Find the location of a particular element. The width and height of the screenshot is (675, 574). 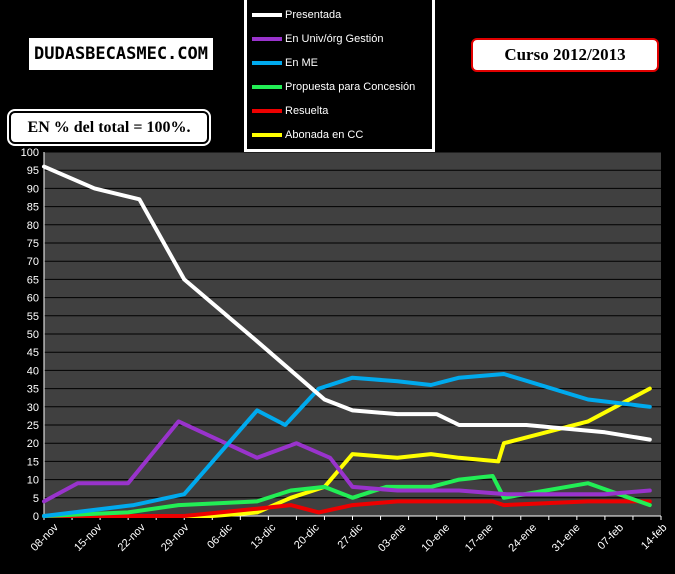

y-tick-label: 90 is located at coordinates (33, 189).